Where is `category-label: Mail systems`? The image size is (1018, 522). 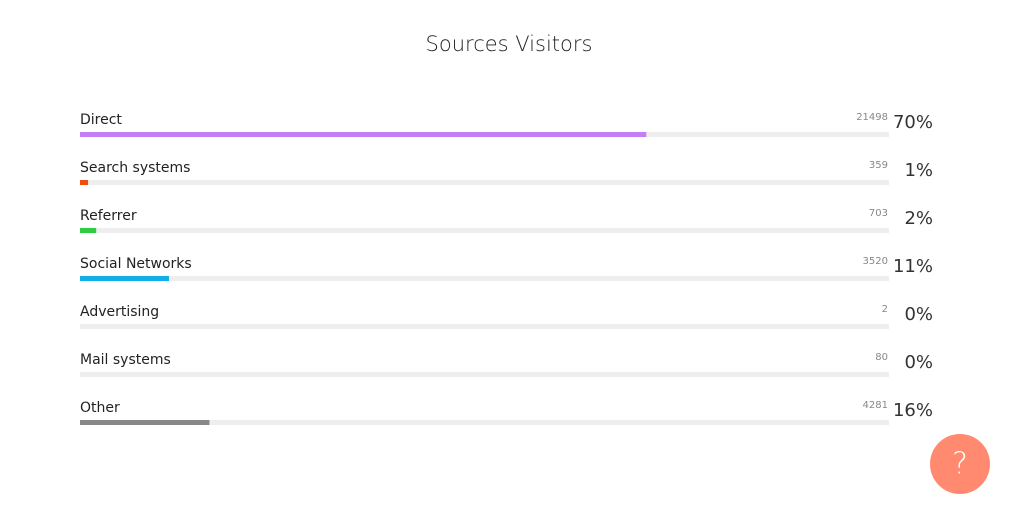 category-label: Mail systems is located at coordinates (125, 360).